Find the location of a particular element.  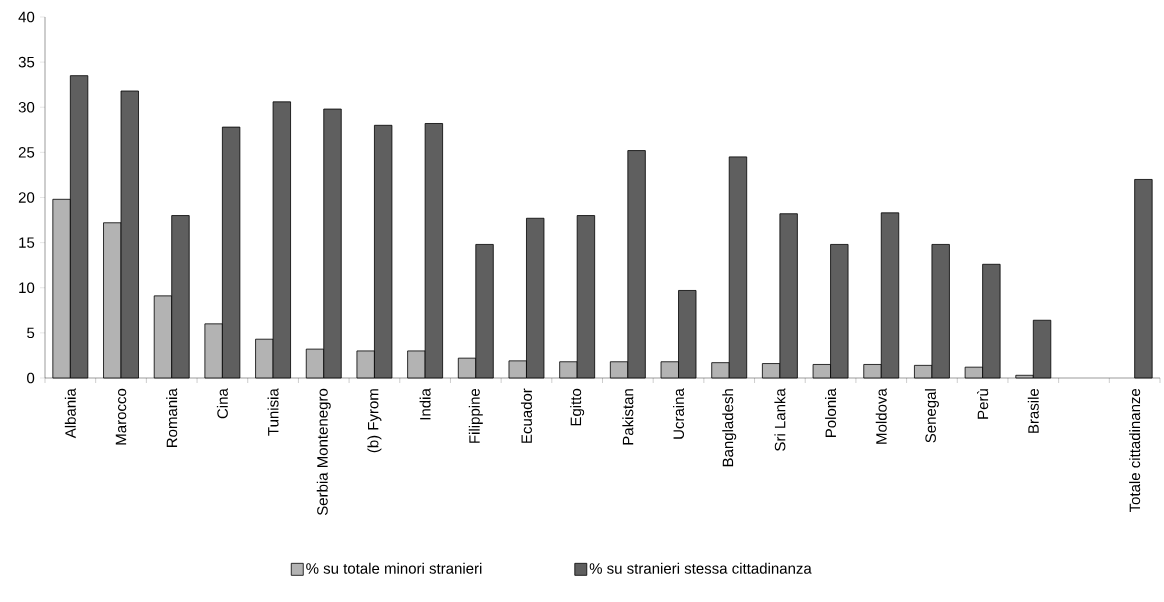

y-tick-label: 15 is located at coordinates (27, 242).